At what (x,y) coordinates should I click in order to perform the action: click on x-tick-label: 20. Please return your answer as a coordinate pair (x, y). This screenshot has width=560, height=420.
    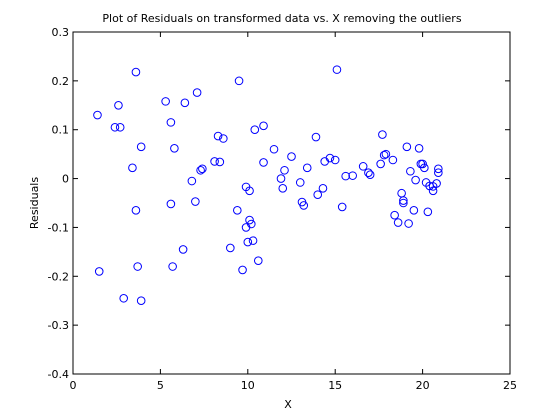
    Looking at the image, I should click on (423, 385).